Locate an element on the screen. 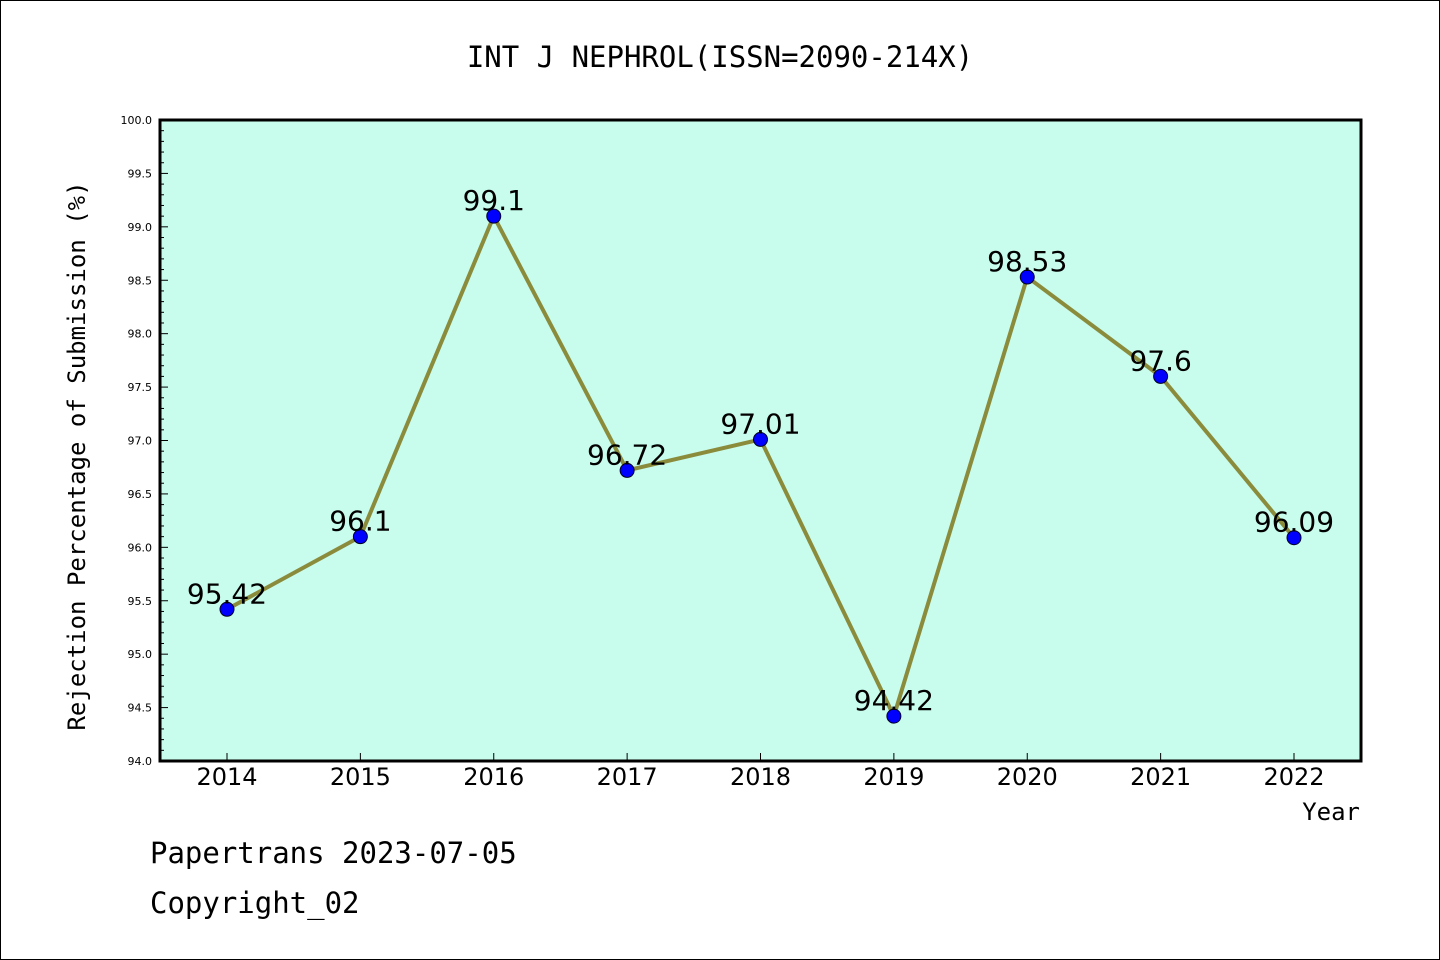 This screenshot has width=1440, height=960. data-label-2014: 95.42 is located at coordinates (227, 593).